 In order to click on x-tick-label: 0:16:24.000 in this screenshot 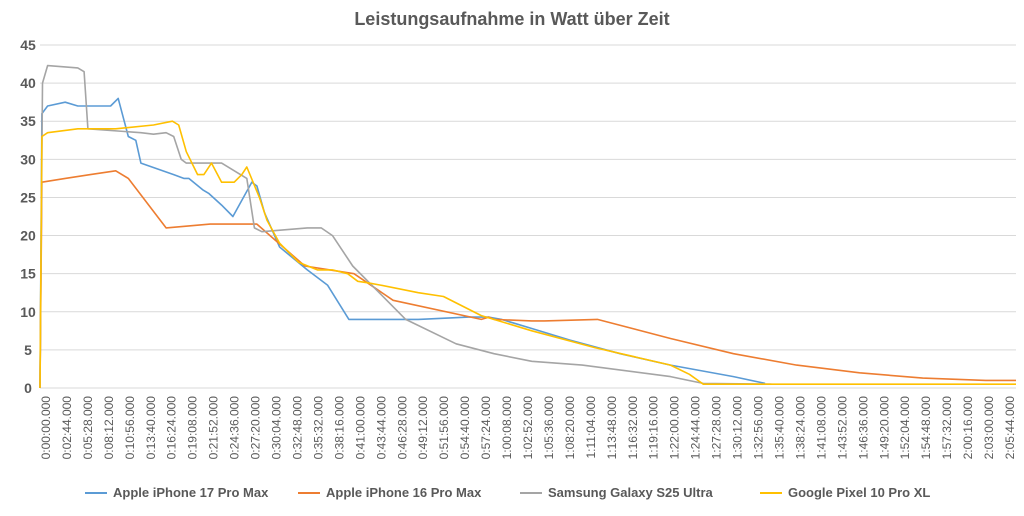, I will do `click(172, 428)`.